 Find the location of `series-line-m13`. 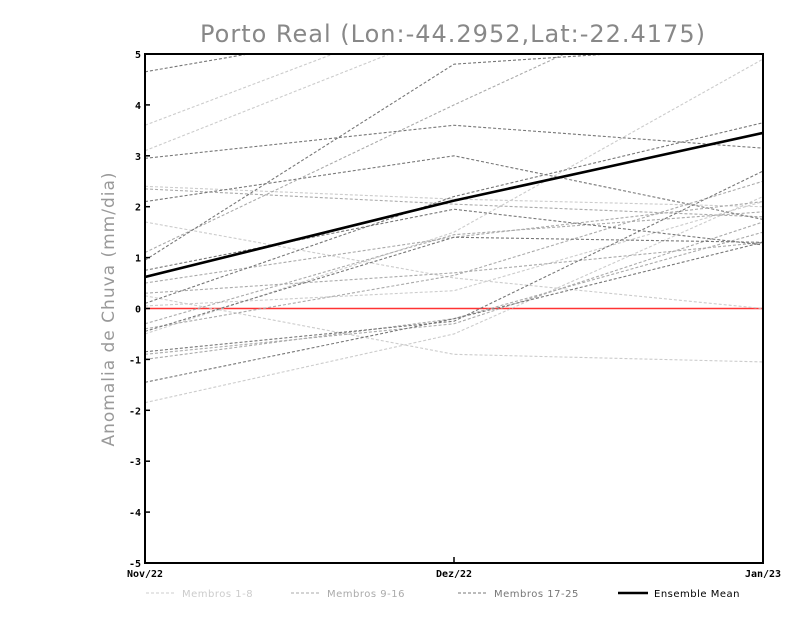

series-line-m13 is located at coordinates (454, 268).